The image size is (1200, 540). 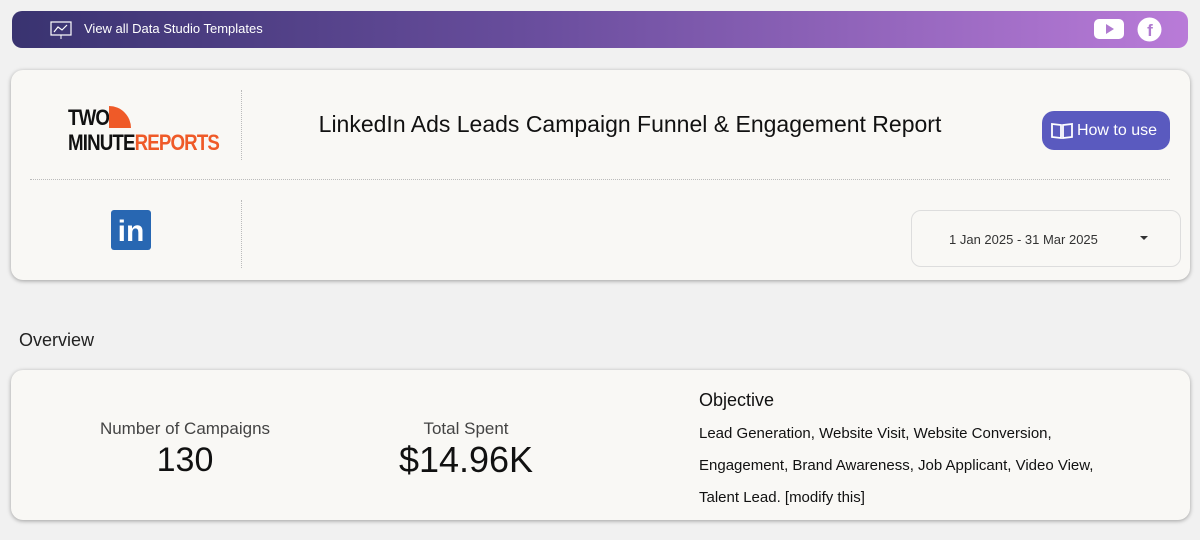 I want to click on date-picker: 1 Jan 2025 - 31 Mar 2025, so click(x=1046, y=238).